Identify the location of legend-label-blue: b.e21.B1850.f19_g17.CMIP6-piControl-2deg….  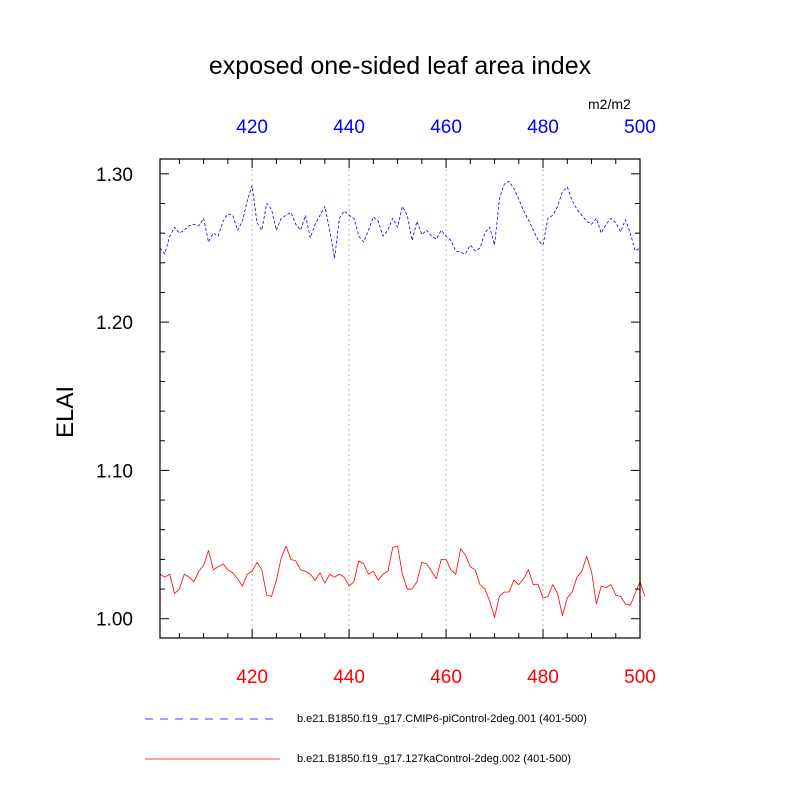
(442, 719).